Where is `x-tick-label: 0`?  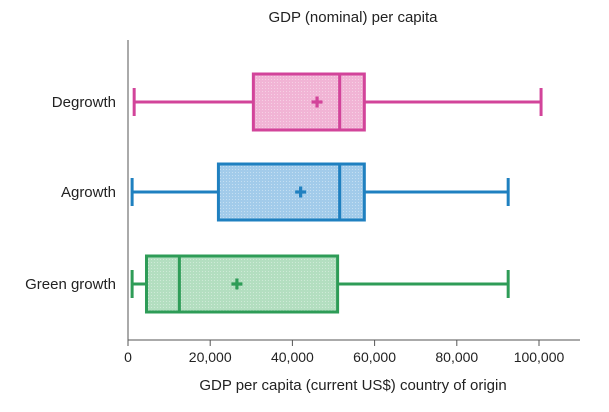 x-tick-label: 0 is located at coordinates (128, 357).